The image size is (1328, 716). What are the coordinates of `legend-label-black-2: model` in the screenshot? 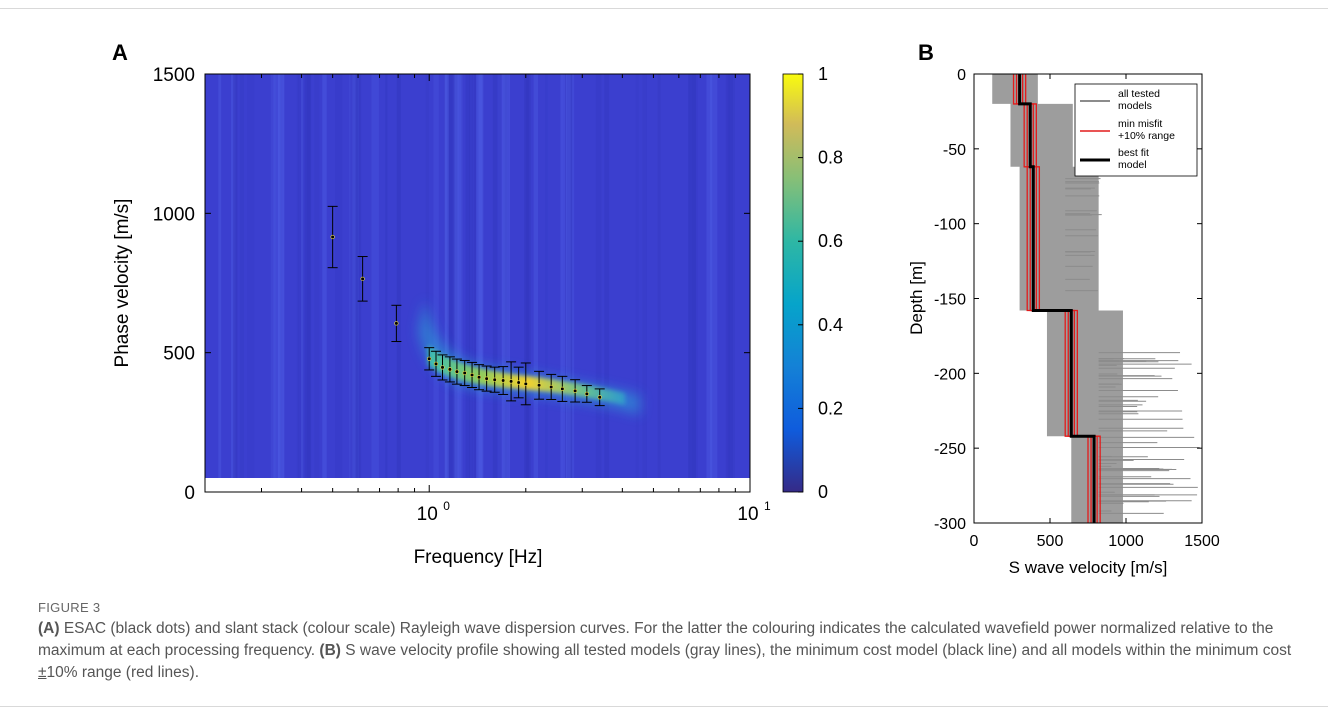 It's located at (1132, 165).